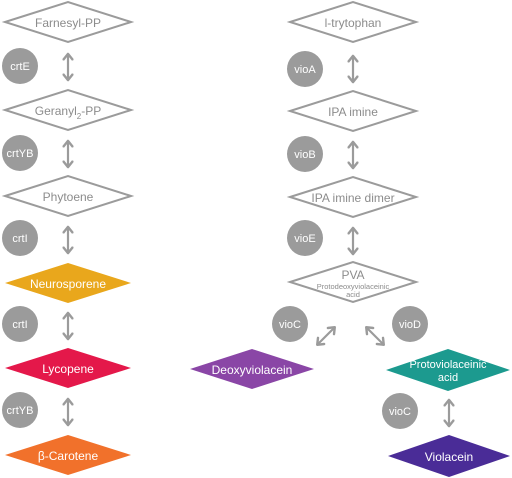 The width and height of the screenshot is (512, 478). What do you see at coordinates (448, 365) in the screenshot?
I see `node-protoviolaceinic-line1: Protoviolaceinic` at bounding box center [448, 365].